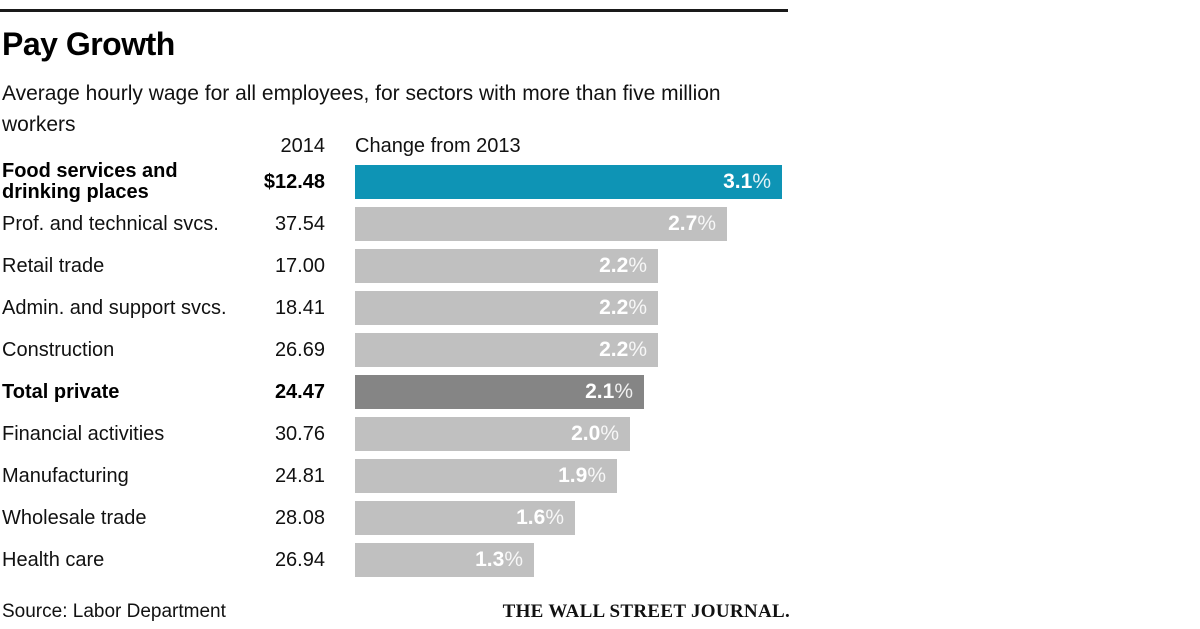  I want to click on sector-label: Total private, so click(61, 391).